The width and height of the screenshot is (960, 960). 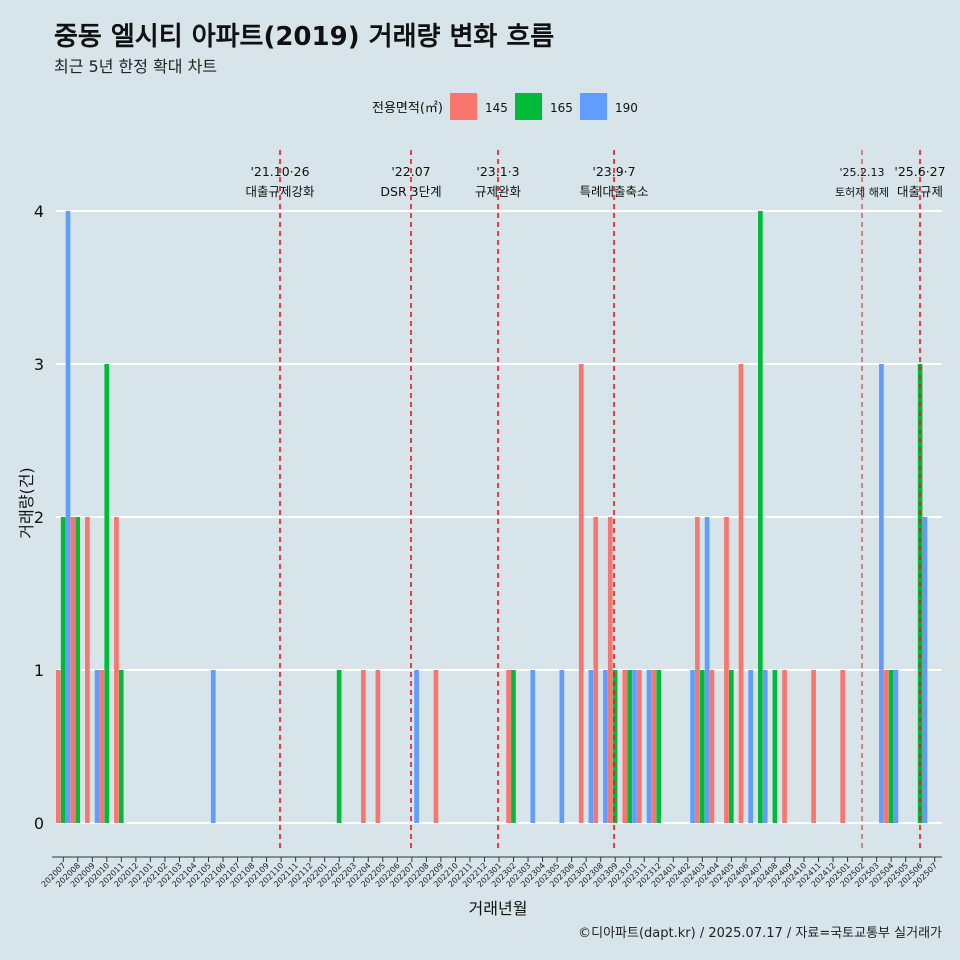 I want to click on event-label: 대출규제, so click(x=920, y=191).